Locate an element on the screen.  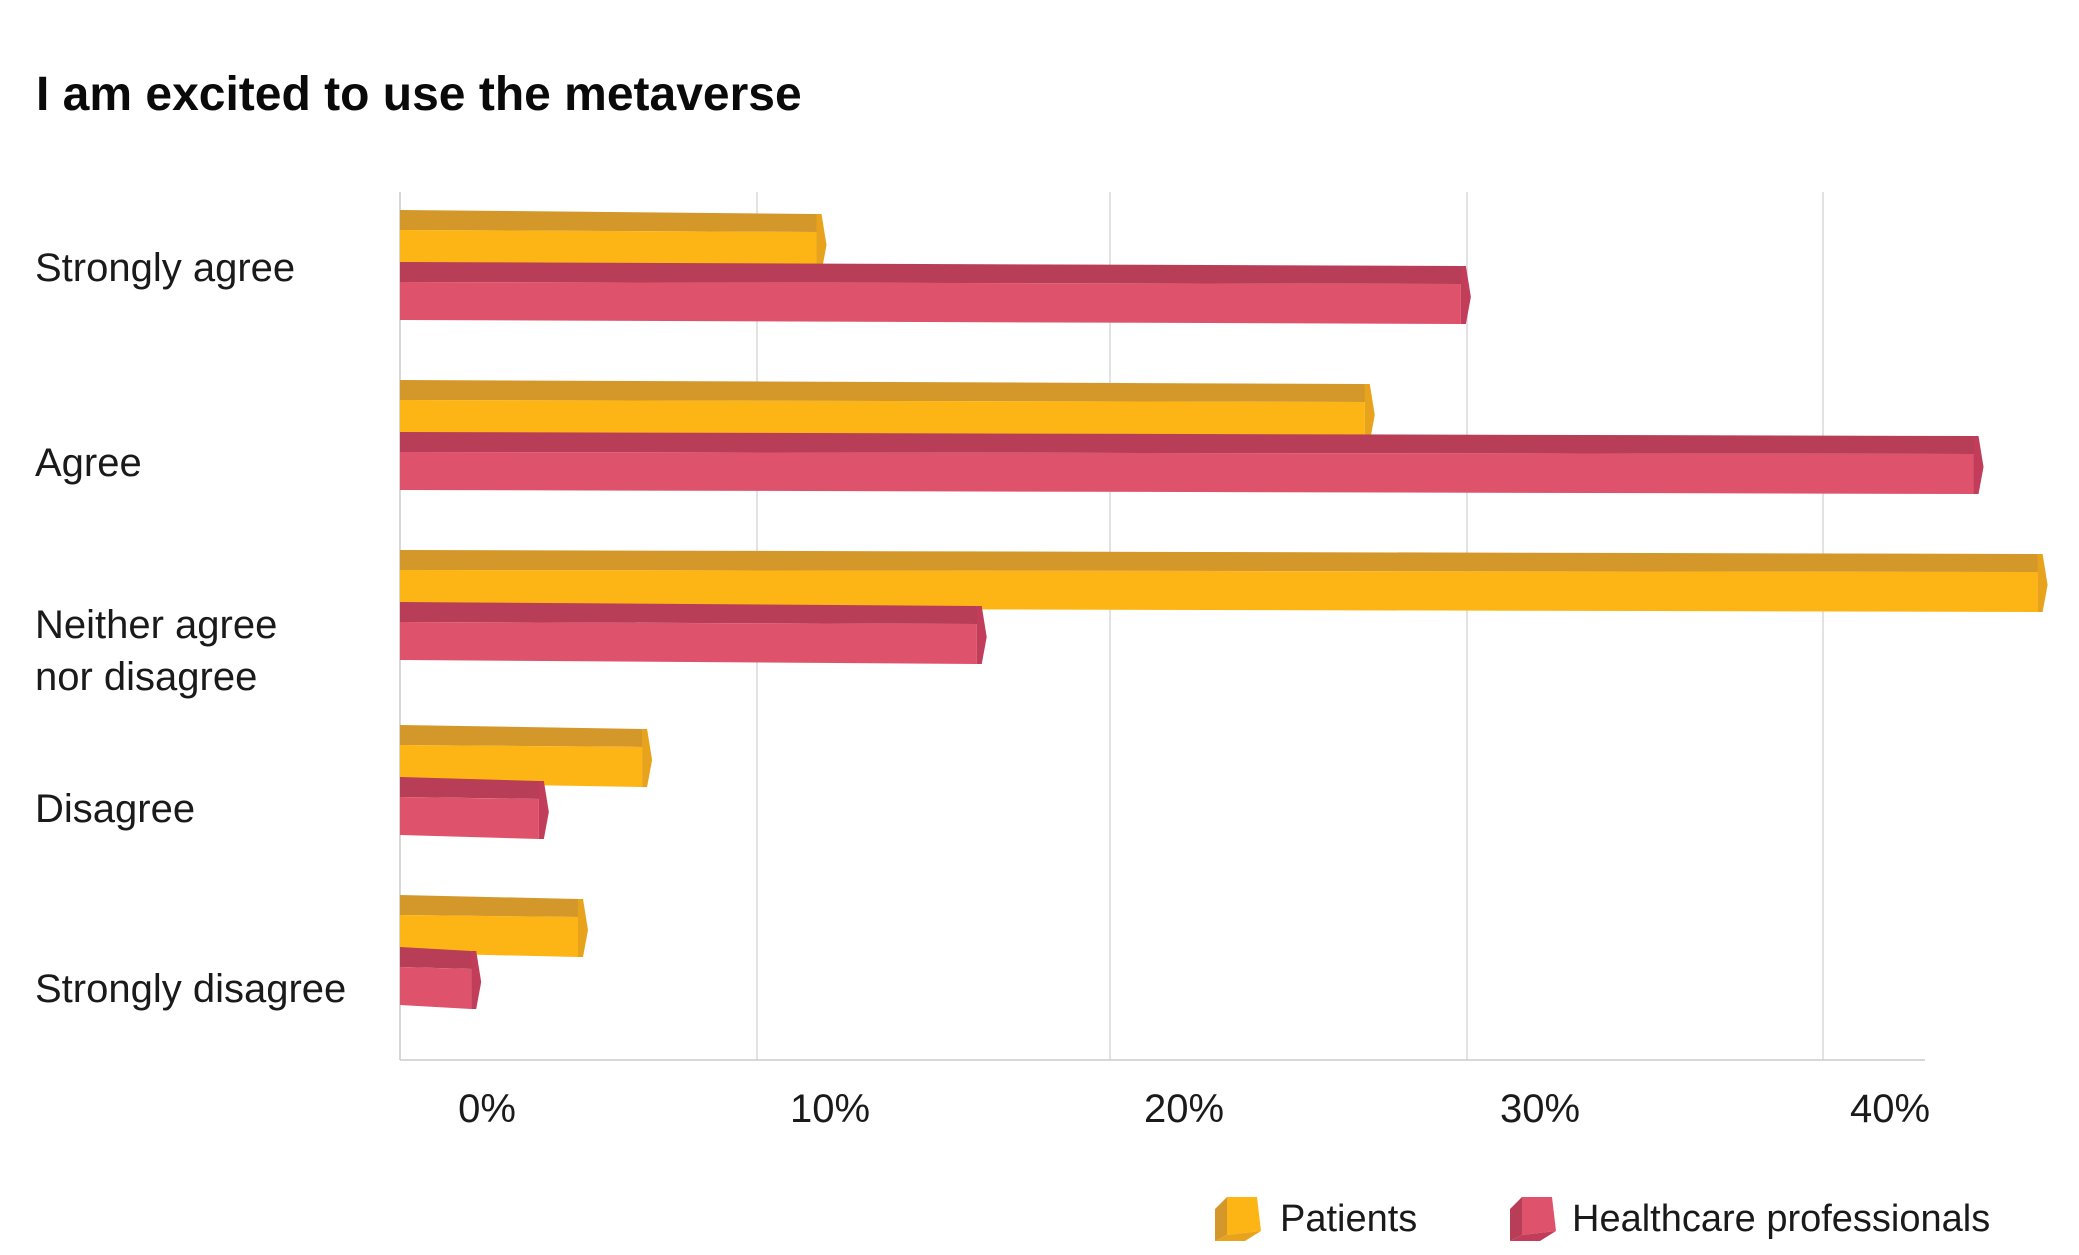
x-tick-labels: 0% 10% 20% 30% 40% is located at coordinates (1194, 1109).